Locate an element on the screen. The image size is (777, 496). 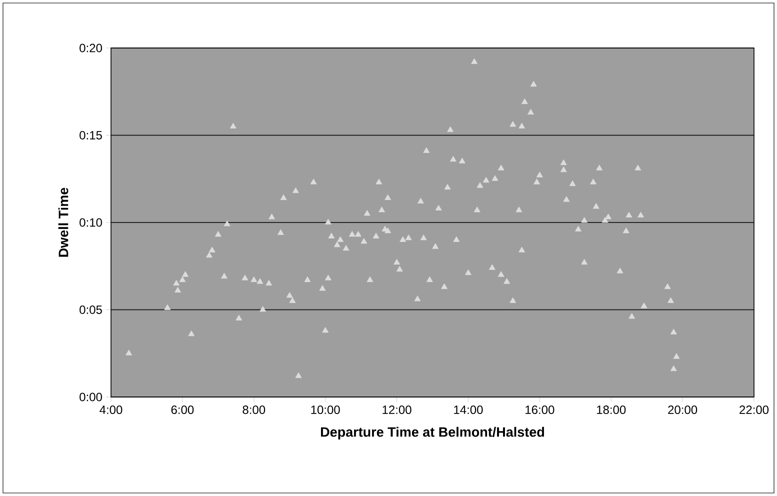
y-tick-label: 0:05 is located at coordinates (91, 310).